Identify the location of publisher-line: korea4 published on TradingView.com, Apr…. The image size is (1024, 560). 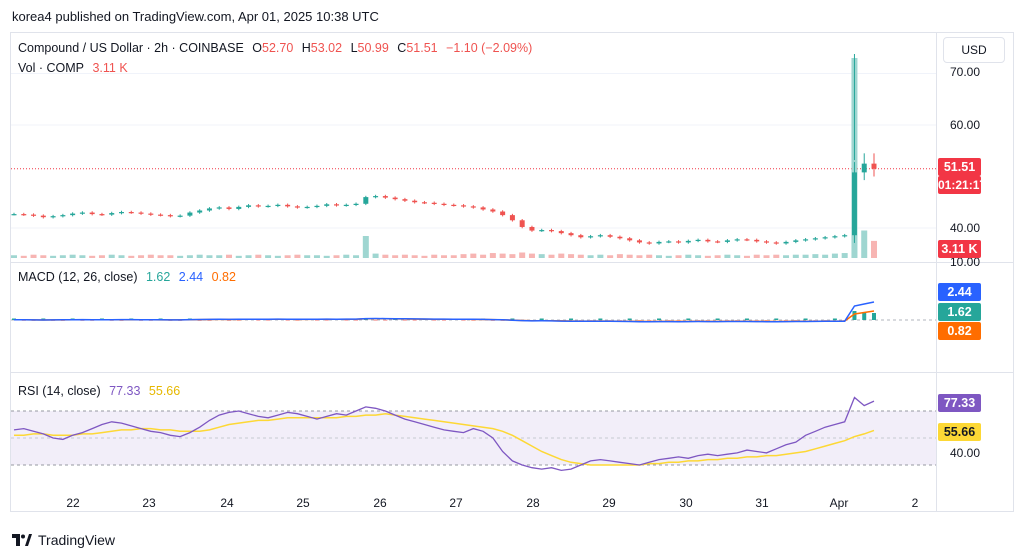
(195, 16).